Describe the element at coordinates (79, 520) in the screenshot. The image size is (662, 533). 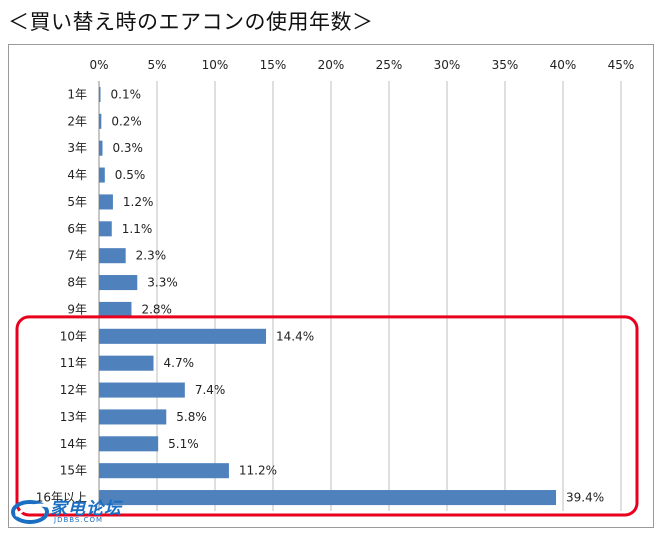
I see `watermark-subtext: JDBBS.COM` at that location.